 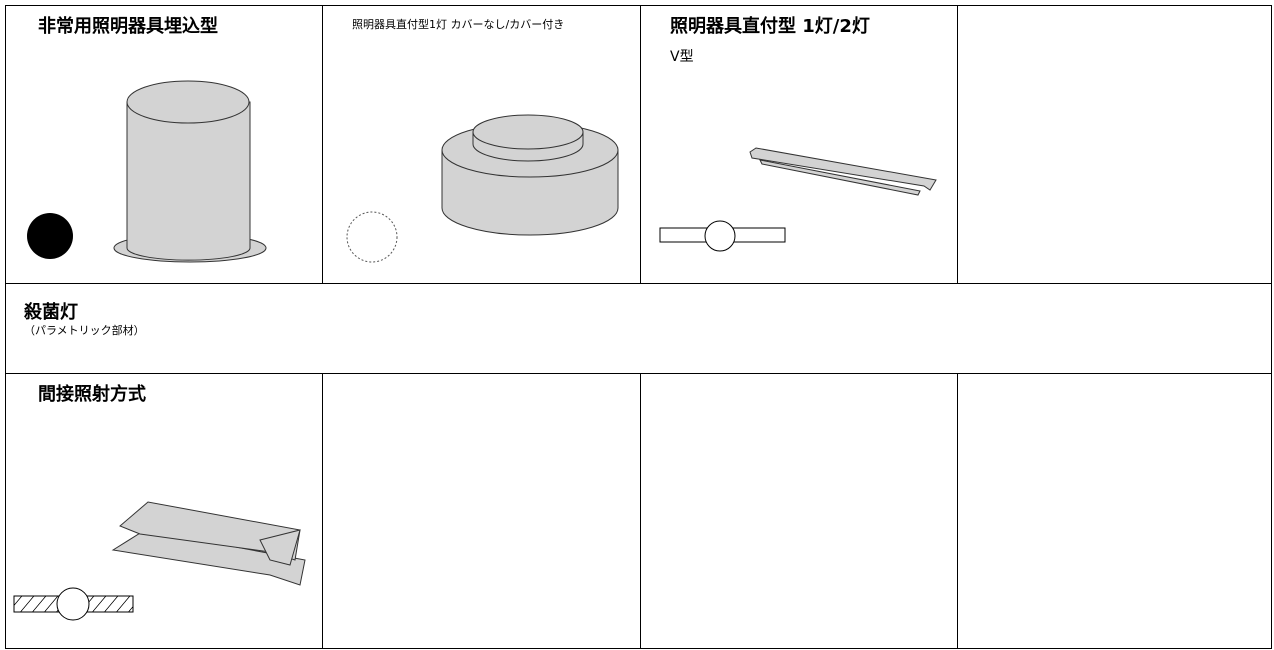 What do you see at coordinates (682, 57) in the screenshot?
I see `cell-subtitle: V型` at bounding box center [682, 57].